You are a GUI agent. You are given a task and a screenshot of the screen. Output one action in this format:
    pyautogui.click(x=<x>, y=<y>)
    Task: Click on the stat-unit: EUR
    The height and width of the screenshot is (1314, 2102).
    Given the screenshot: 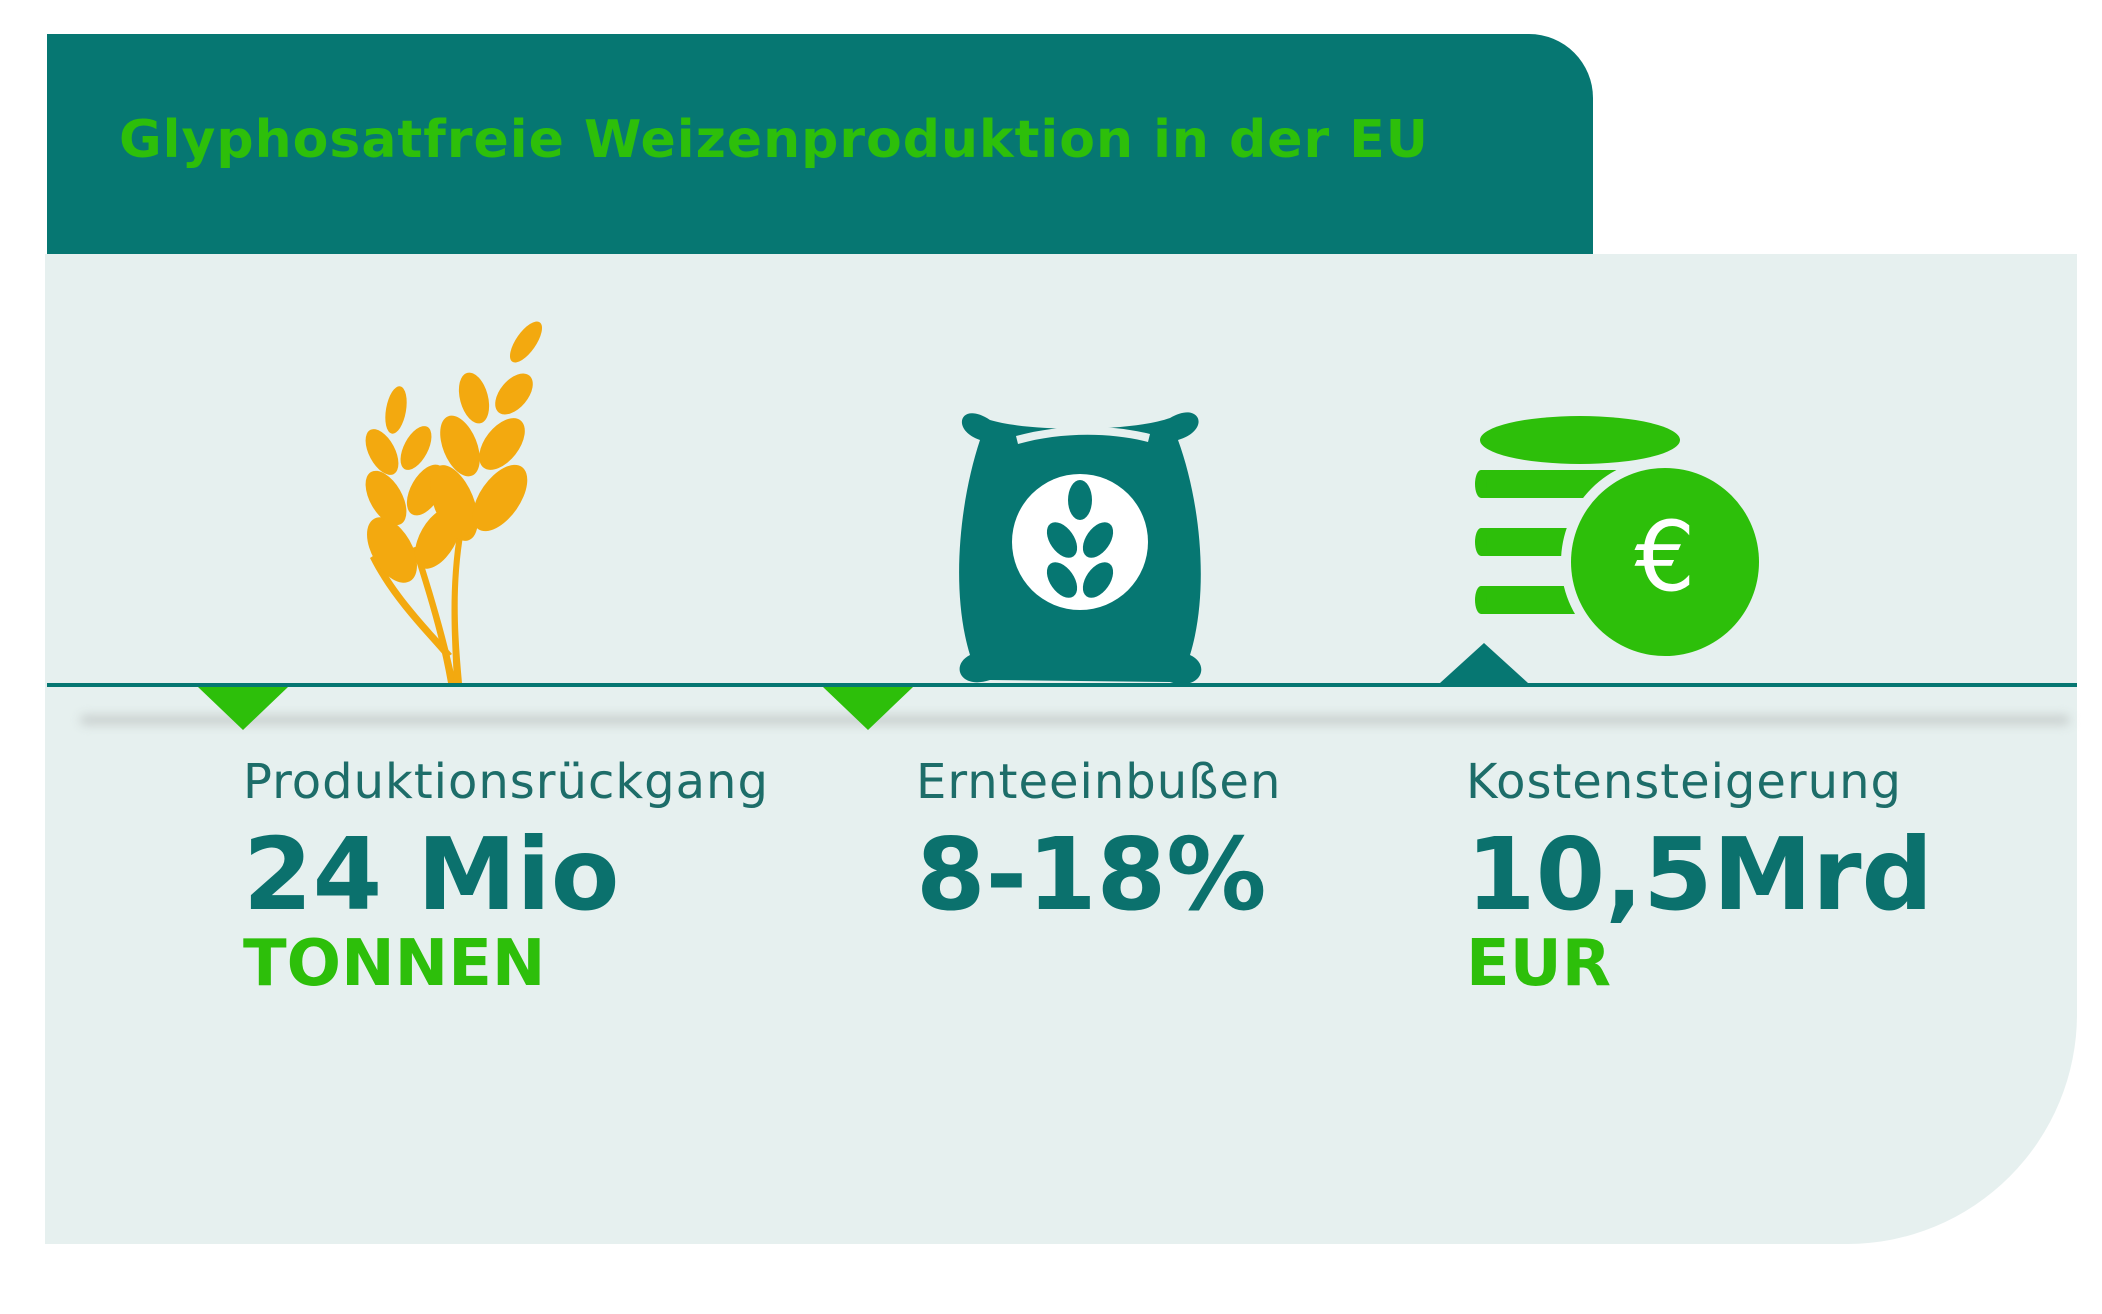 What is the action you would take?
    pyautogui.click(x=1538, y=964)
    